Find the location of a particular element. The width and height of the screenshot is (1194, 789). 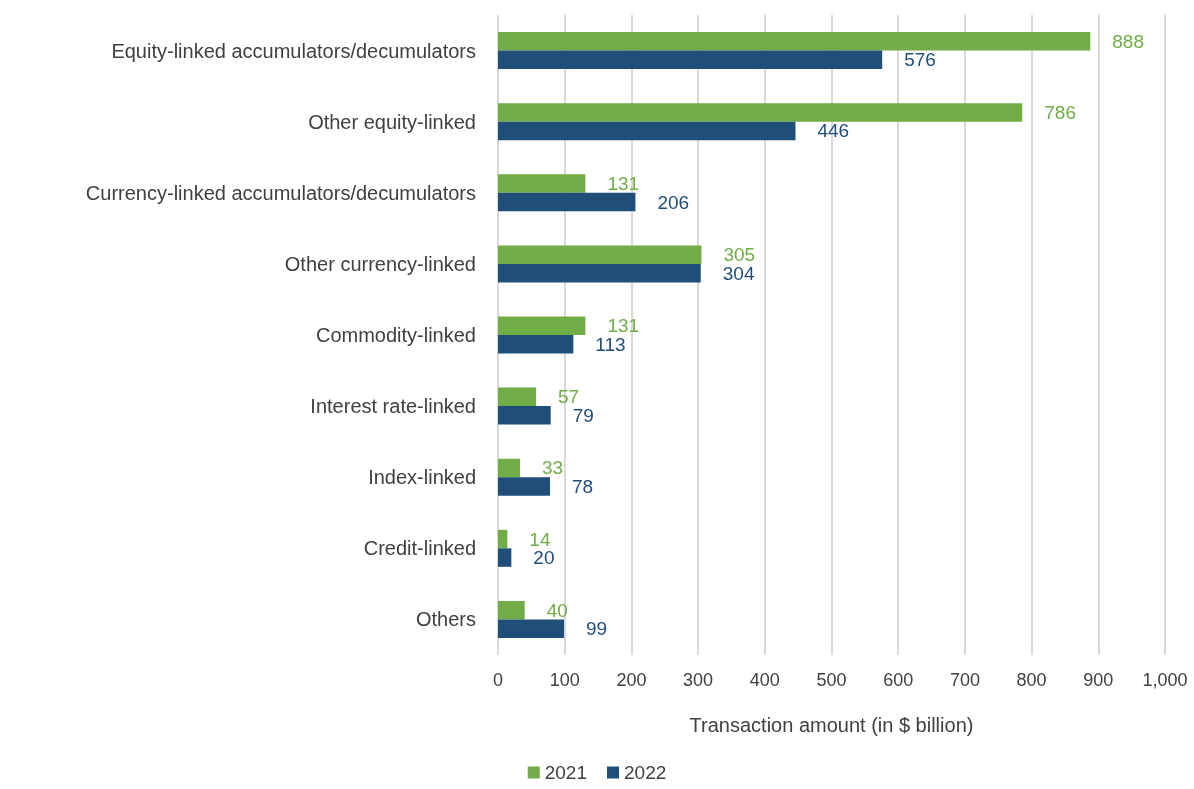

data-label: 888 is located at coordinates (1128, 41).